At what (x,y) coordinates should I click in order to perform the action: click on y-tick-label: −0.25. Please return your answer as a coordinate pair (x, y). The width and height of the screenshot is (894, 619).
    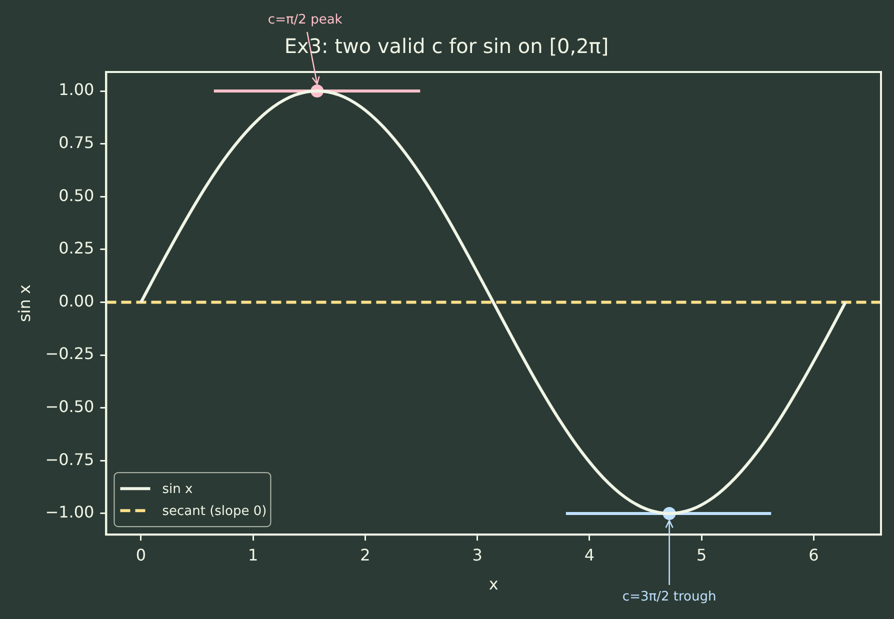
    Looking at the image, I should click on (69, 354).